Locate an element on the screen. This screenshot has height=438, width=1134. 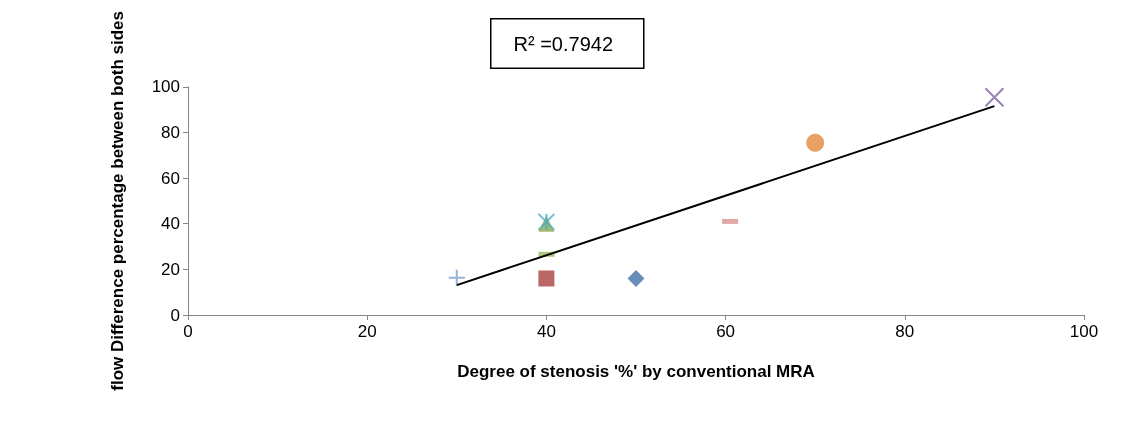
y-tick-label: 0 is located at coordinates (175, 315).